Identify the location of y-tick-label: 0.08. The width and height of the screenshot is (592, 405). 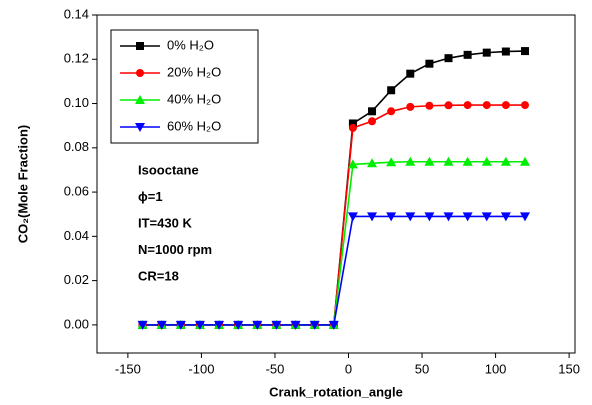
(76, 146).